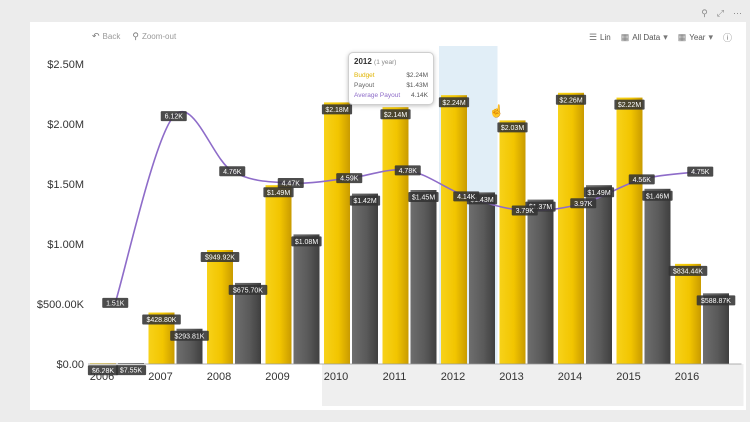 The height and width of the screenshot is (422, 750). What do you see at coordinates (704, 13) in the screenshot?
I see `filter-icon: ⚲` at bounding box center [704, 13].